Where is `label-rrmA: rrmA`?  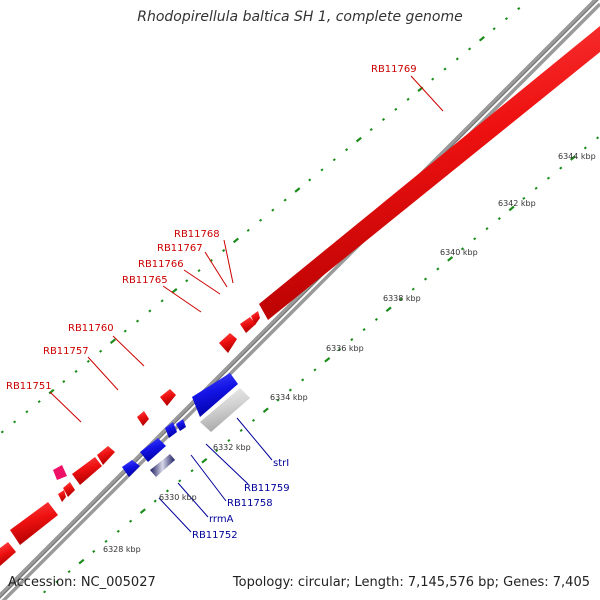
label-rrmA: rrmA is located at coordinates (221, 519).